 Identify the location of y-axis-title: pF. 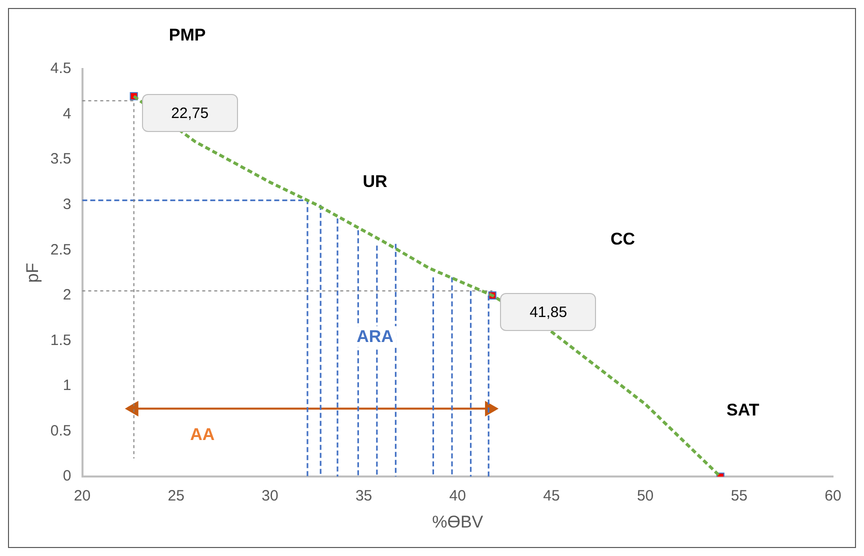
(32, 272).